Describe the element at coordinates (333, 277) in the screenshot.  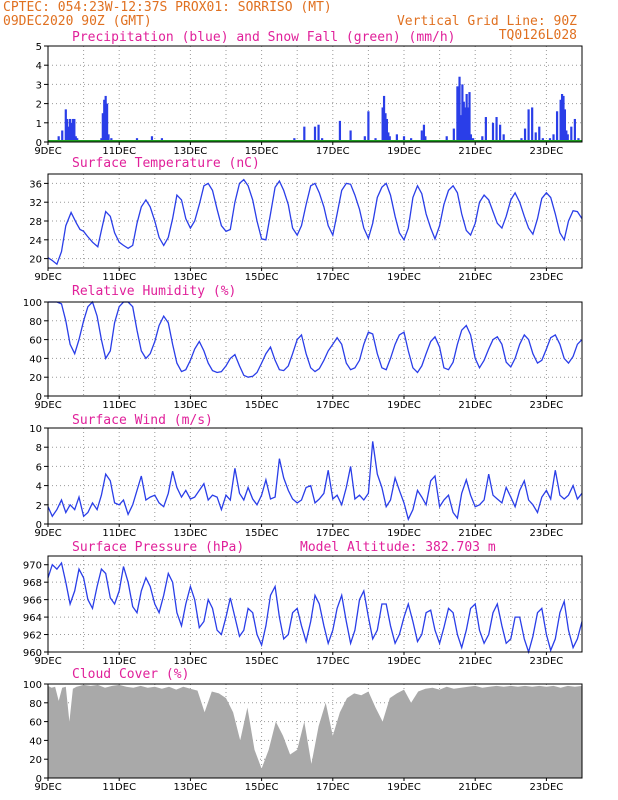
I see `temp-xtick-label: 17DEC` at that location.